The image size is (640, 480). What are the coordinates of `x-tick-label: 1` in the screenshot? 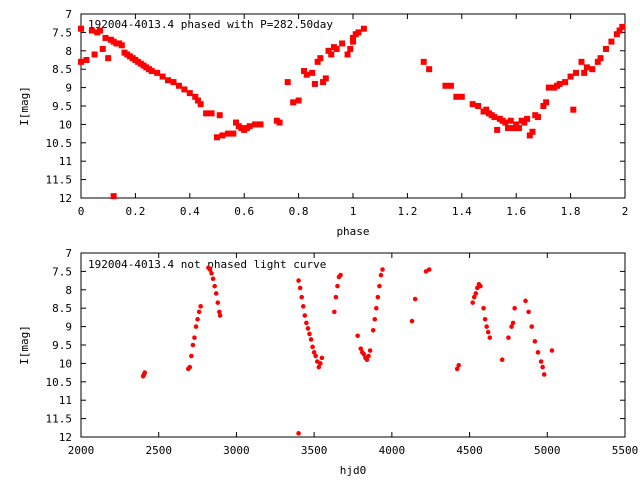 It's located at (353, 211).